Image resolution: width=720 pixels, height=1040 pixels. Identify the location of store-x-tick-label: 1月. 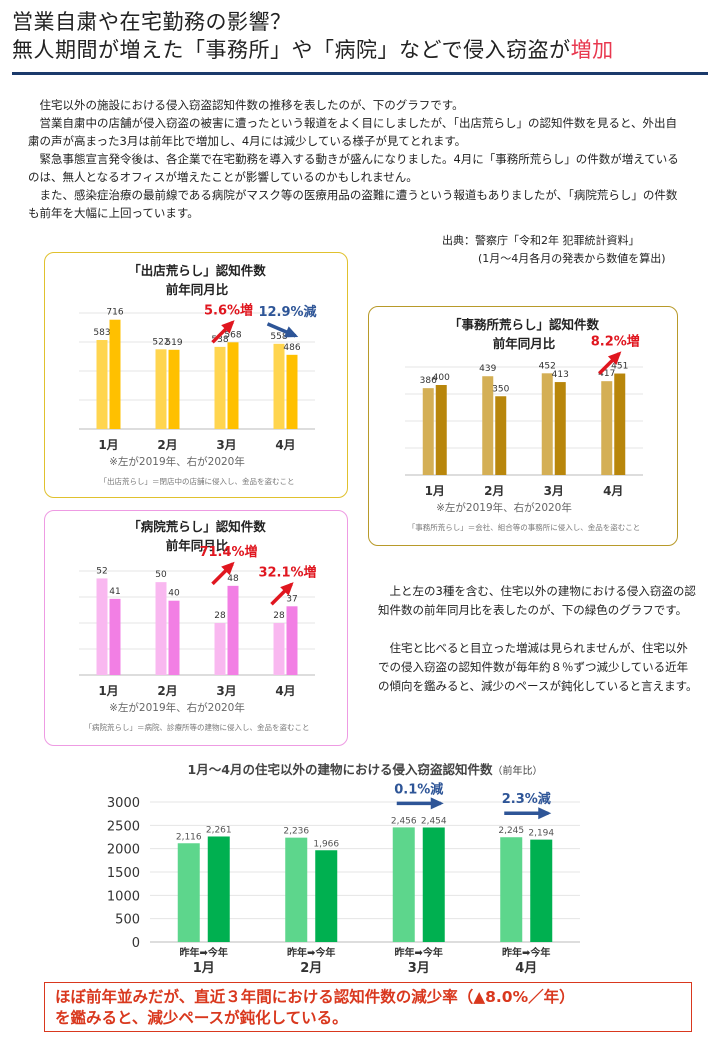
(108, 445).